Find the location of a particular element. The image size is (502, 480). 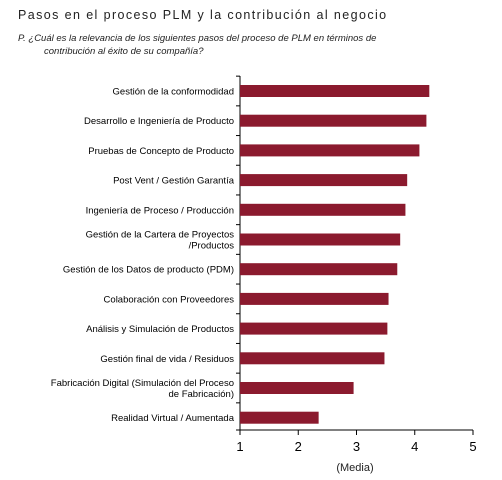

category-label: Gestión de la Cartera de Proyectos is located at coordinates (160, 235).